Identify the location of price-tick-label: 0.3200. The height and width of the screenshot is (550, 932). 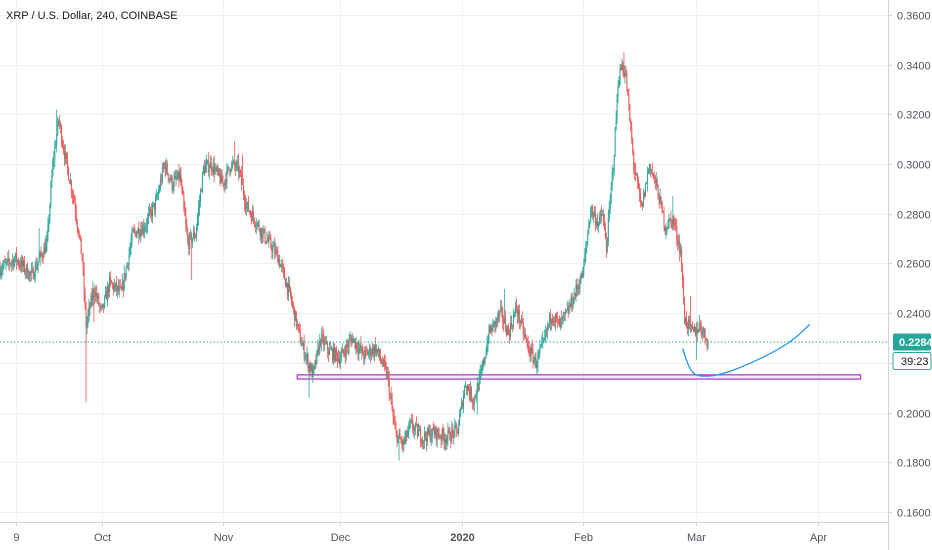
(914, 116).